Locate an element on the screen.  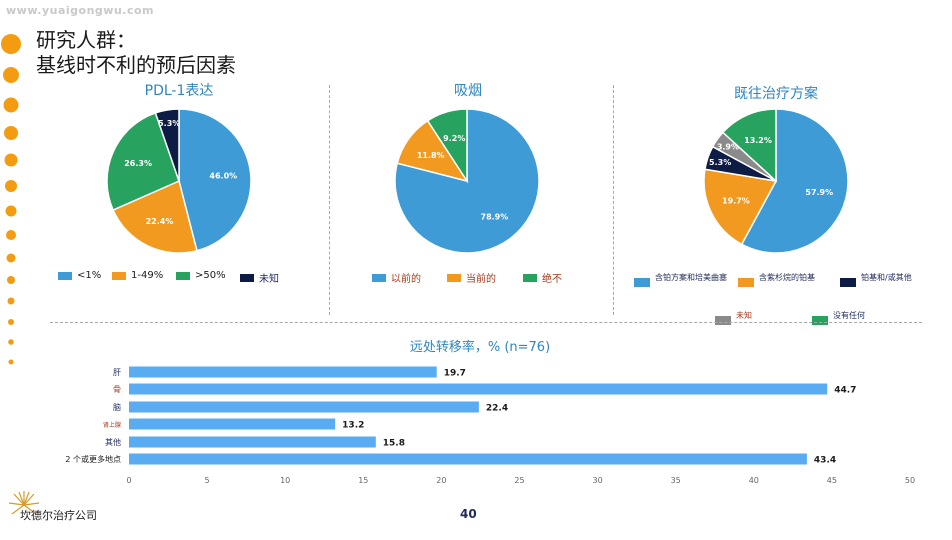
legend-label: 1-49% is located at coordinates (147, 275).